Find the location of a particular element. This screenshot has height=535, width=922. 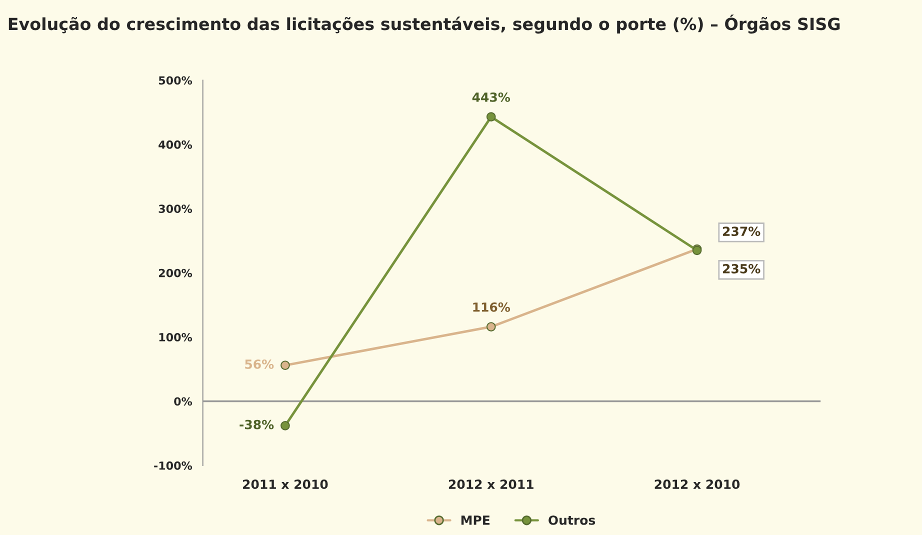

legend-label: Outros is located at coordinates (572, 520).